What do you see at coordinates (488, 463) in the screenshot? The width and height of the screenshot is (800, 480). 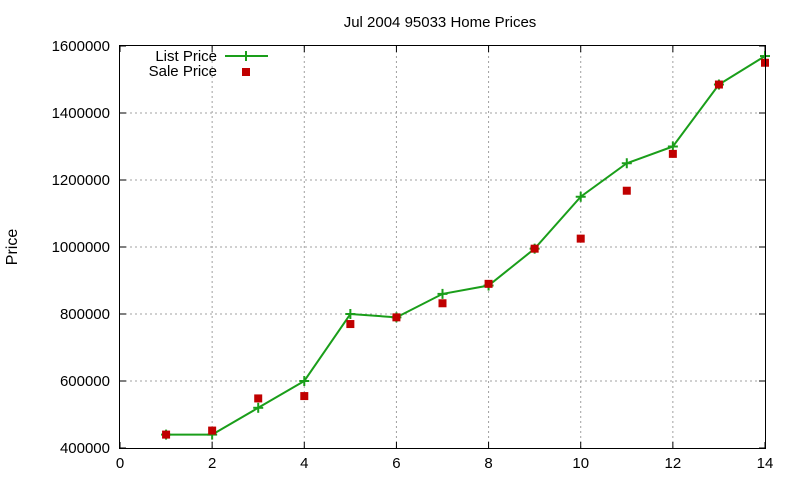 I see `x-tick-label: 8` at bounding box center [488, 463].